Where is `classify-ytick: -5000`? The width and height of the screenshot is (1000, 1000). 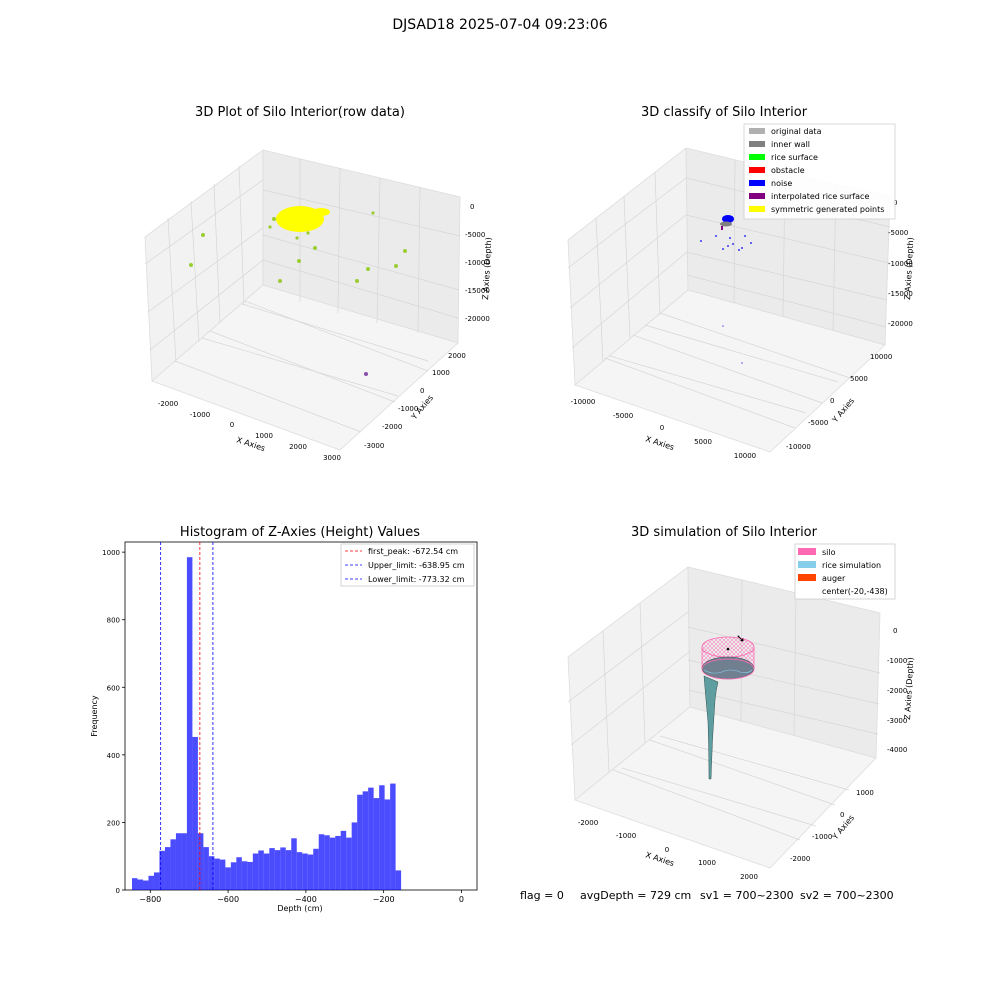
classify-ytick: -5000 is located at coordinates (818, 423).